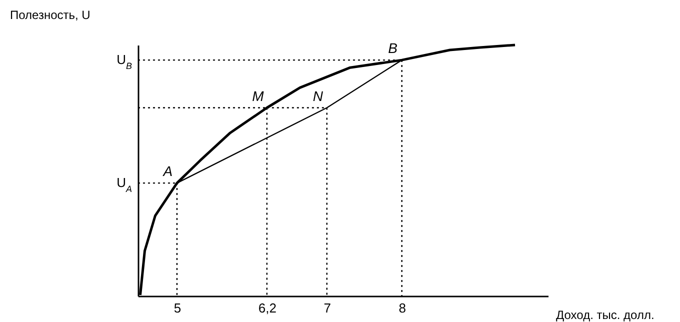  What do you see at coordinates (124, 62) in the screenshot?
I see `ref-line-label: U$_{B}$` at bounding box center [124, 62].